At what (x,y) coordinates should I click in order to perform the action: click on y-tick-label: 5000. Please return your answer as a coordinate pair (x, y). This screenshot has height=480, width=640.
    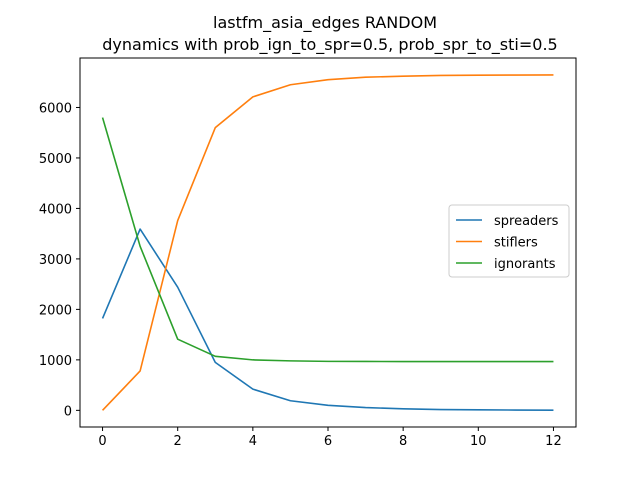
    Looking at the image, I should click on (55, 159).